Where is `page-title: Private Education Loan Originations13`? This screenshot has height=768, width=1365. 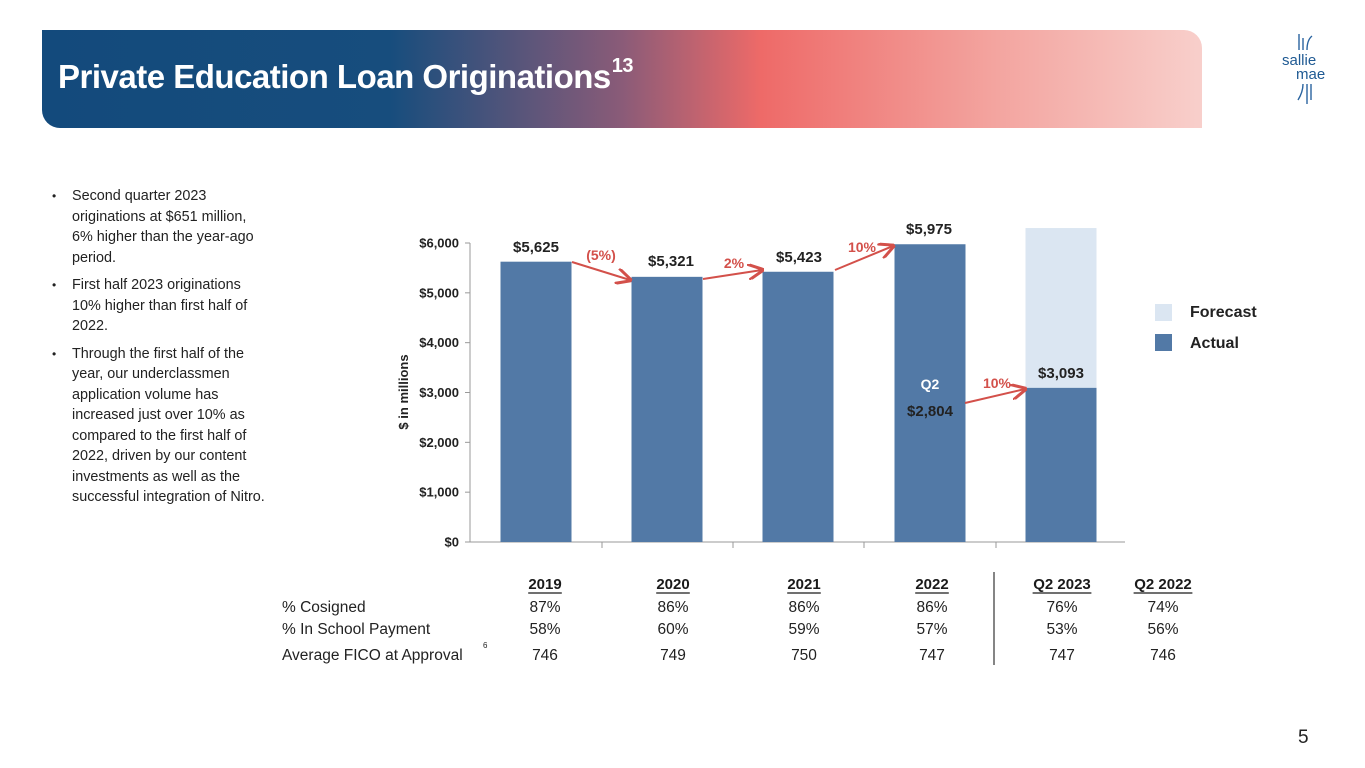 page-title: Private Education Loan Originations13 is located at coordinates (346, 75).